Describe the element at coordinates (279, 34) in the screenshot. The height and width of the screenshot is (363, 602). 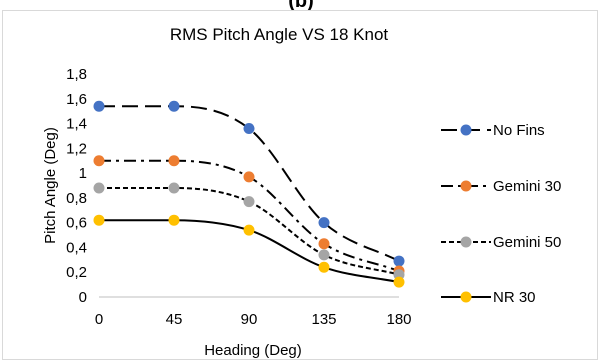
I see `chart-title: RMS Pitch Angle VS 18 Knot` at that location.